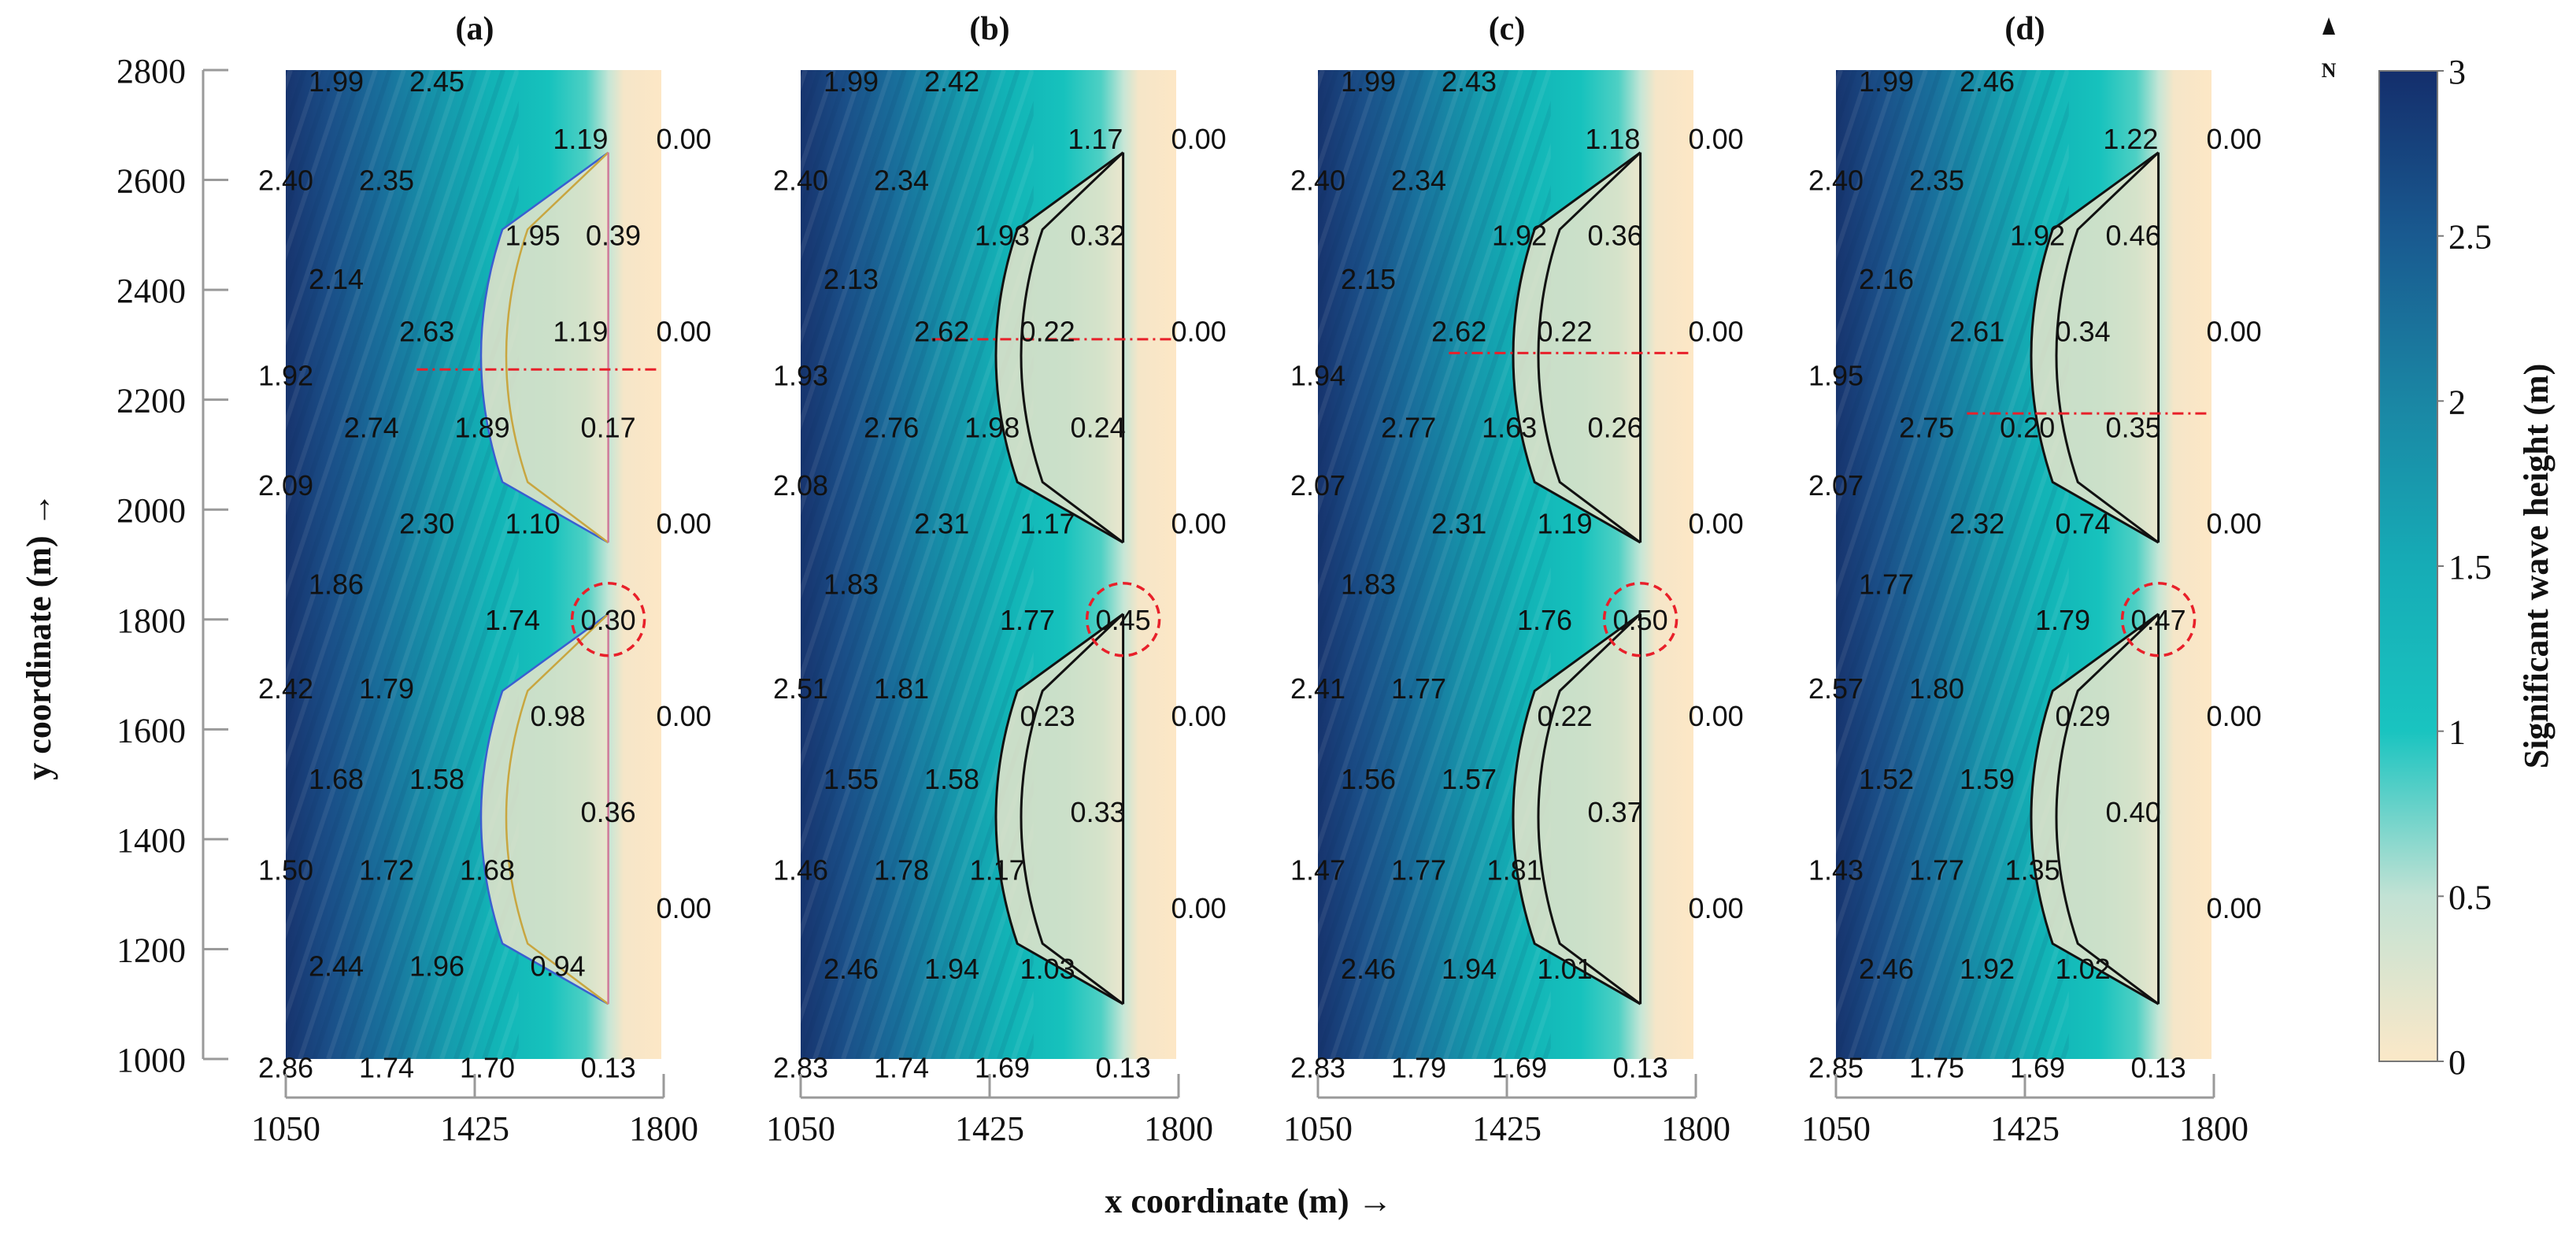  What do you see at coordinates (1098, 235) in the screenshot?
I see `wave-height-label: 0.32` at bounding box center [1098, 235].